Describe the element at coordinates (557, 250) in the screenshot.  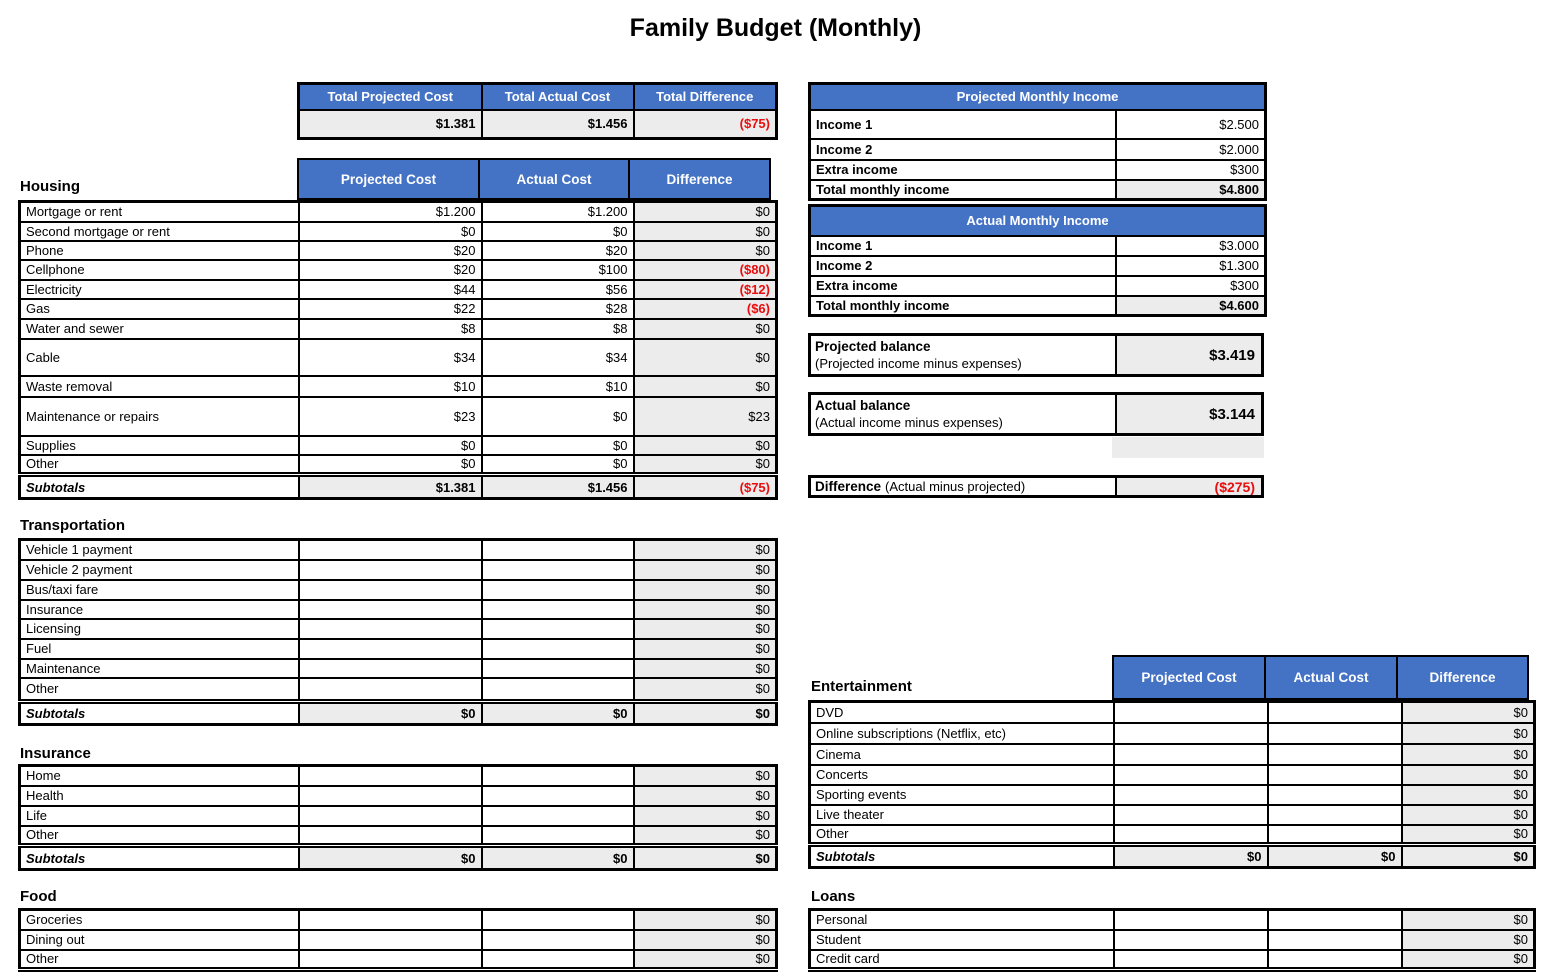
I see `housing-actual-cost: $20` at that location.